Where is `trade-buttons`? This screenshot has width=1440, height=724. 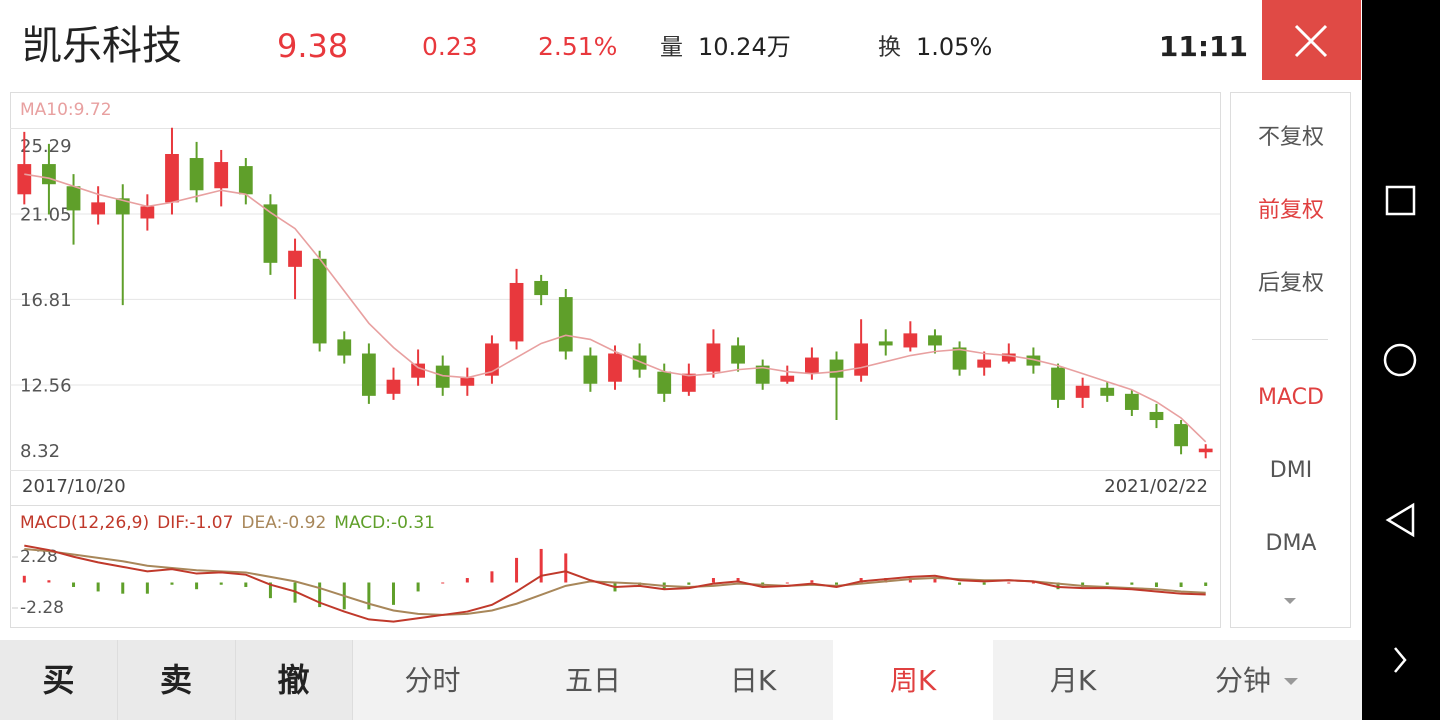 trade-buttons is located at coordinates (176, 680).